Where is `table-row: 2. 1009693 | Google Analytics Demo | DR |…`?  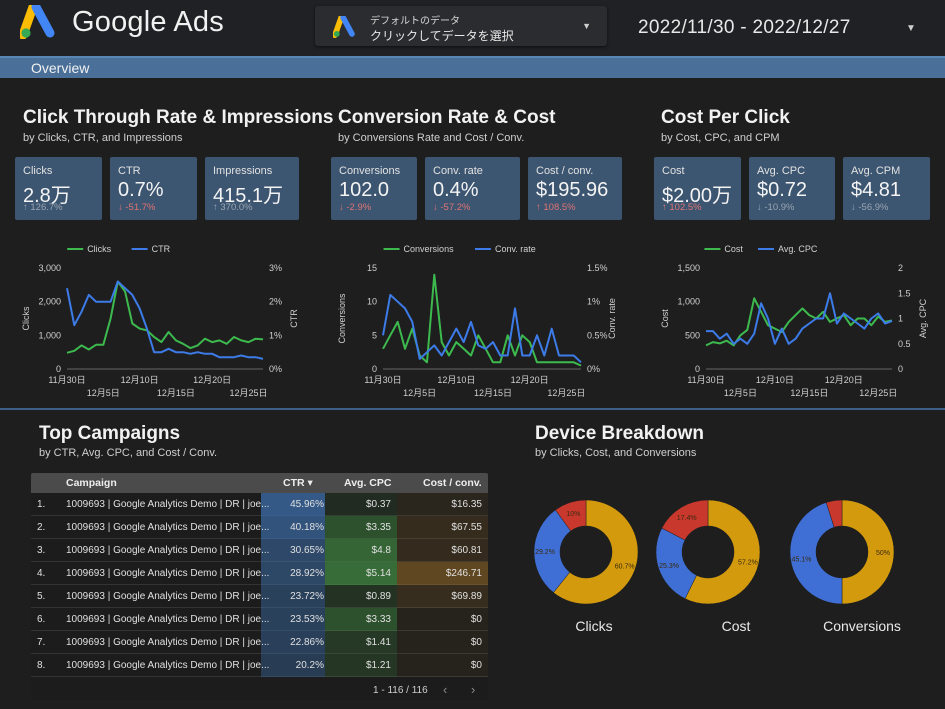
table-row: 2. 1009693 | Google Analytics Demo | DR |… is located at coordinates (259, 527).